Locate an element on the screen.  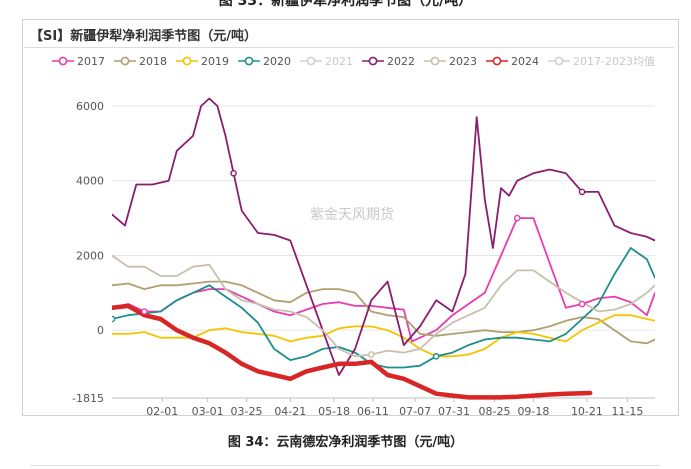
x-tick-label: 05-18 is located at coordinates (334, 411).